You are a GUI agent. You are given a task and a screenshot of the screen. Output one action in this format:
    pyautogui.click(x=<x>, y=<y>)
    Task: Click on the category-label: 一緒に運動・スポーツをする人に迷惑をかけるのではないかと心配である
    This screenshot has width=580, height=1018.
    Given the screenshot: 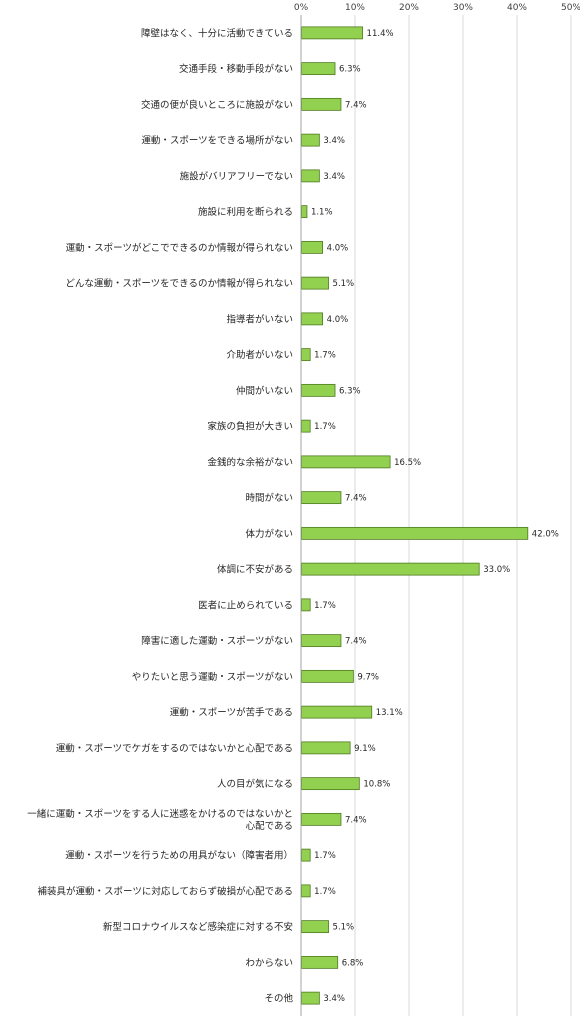 What is the action you would take?
    pyautogui.click(x=160, y=820)
    